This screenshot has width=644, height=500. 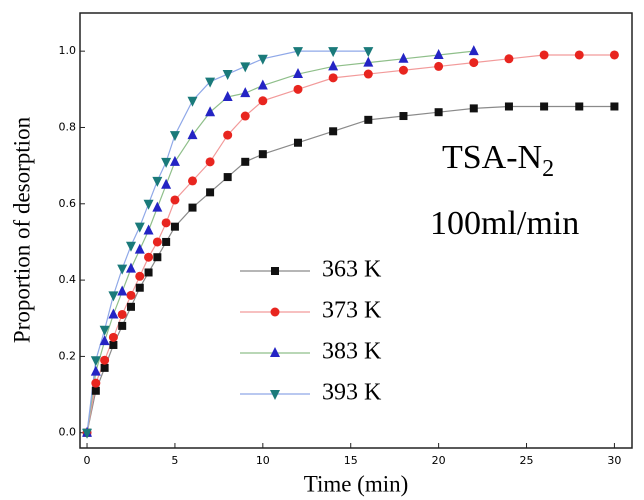 What do you see at coordinates (68, 126) in the screenshot?
I see `y-tick-label: 0.8` at bounding box center [68, 126].